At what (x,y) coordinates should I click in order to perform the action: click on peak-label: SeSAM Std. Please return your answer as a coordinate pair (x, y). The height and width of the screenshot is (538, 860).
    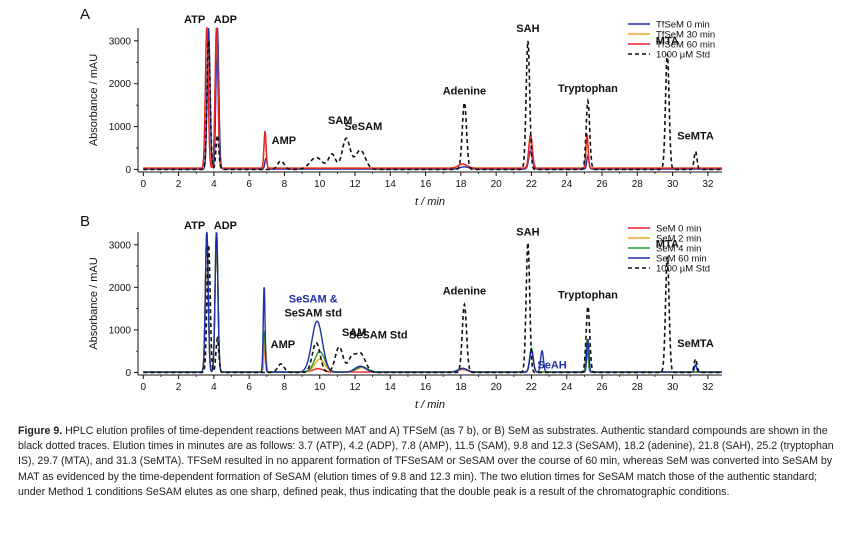
    Looking at the image, I should click on (378, 336).